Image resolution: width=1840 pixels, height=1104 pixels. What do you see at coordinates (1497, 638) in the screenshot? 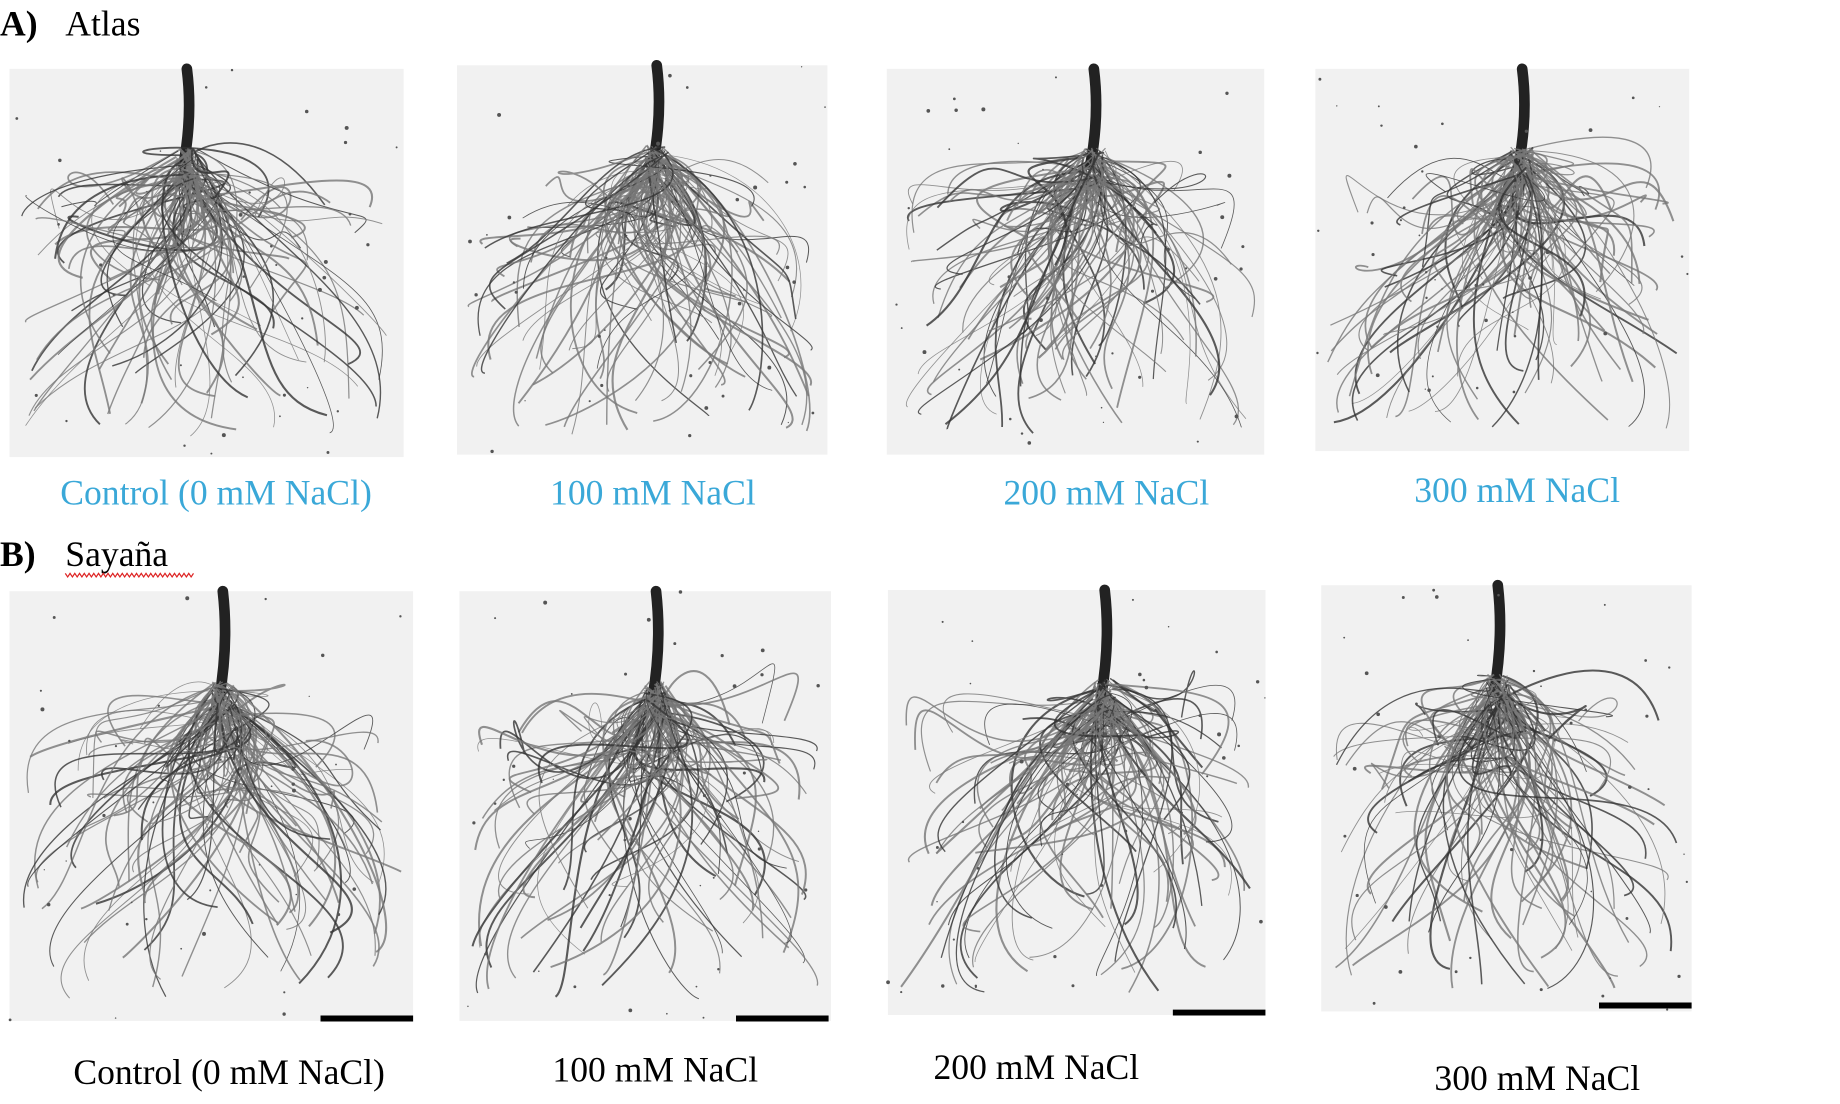
I see `taproot` at bounding box center [1497, 638].